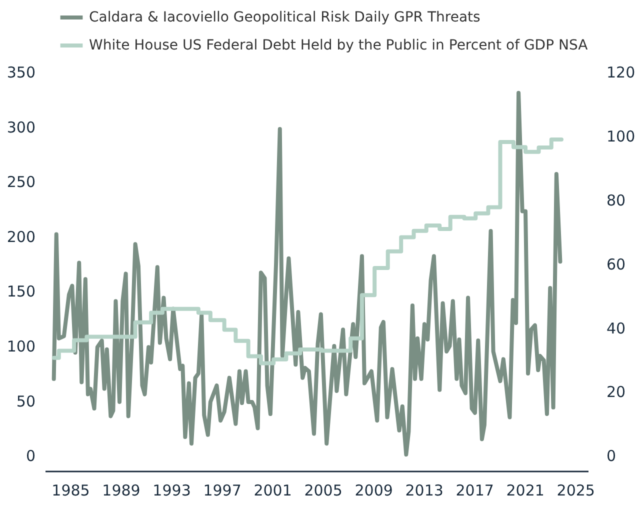 This screenshot has height=506, width=643. Describe the element at coordinates (21, 347) in the screenshot. I see `y-tick-label: 100` at that location.